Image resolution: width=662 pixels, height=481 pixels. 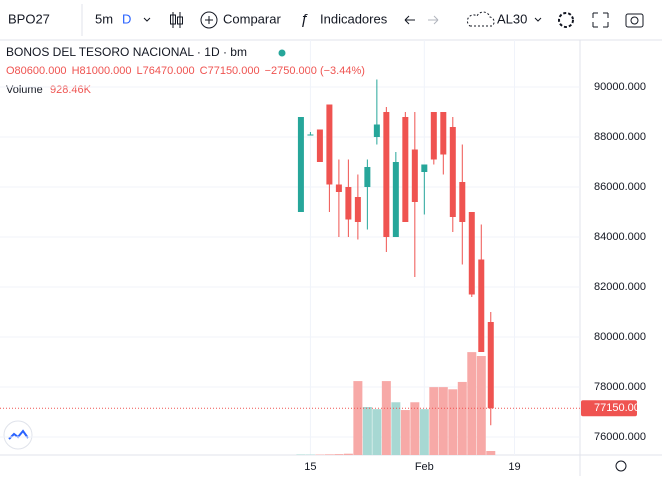 I want to click on y-tick-label: 86000.000, so click(x=620, y=187).